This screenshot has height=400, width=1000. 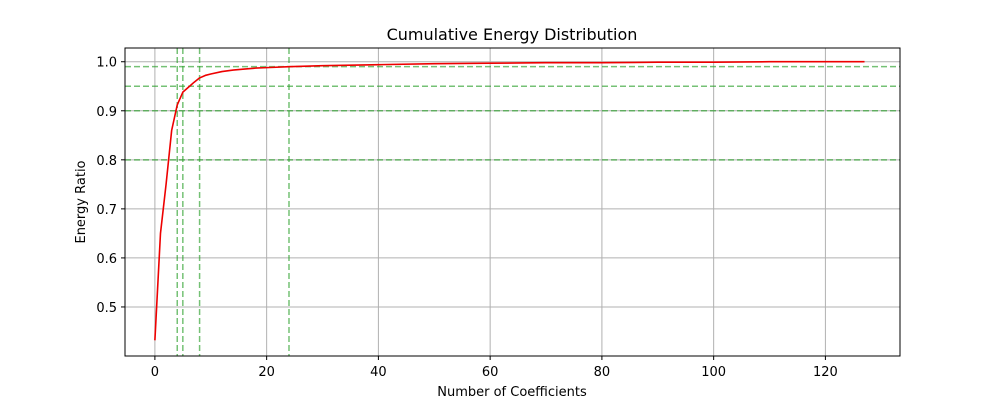 What do you see at coordinates (602, 372) in the screenshot?
I see `x-tick-label: 80` at bounding box center [602, 372].